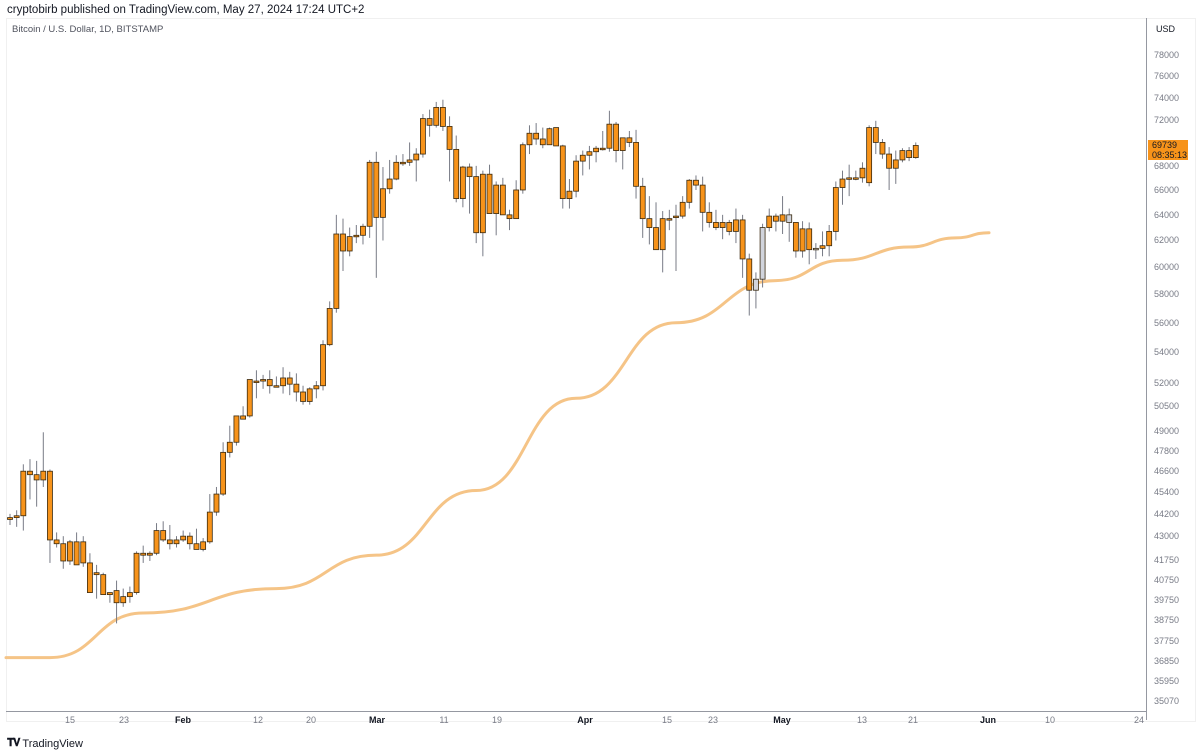 Image resolution: width=1200 pixels, height=754 pixels. What do you see at coordinates (1166, 29) in the screenshot?
I see `currency-label: USD` at bounding box center [1166, 29].